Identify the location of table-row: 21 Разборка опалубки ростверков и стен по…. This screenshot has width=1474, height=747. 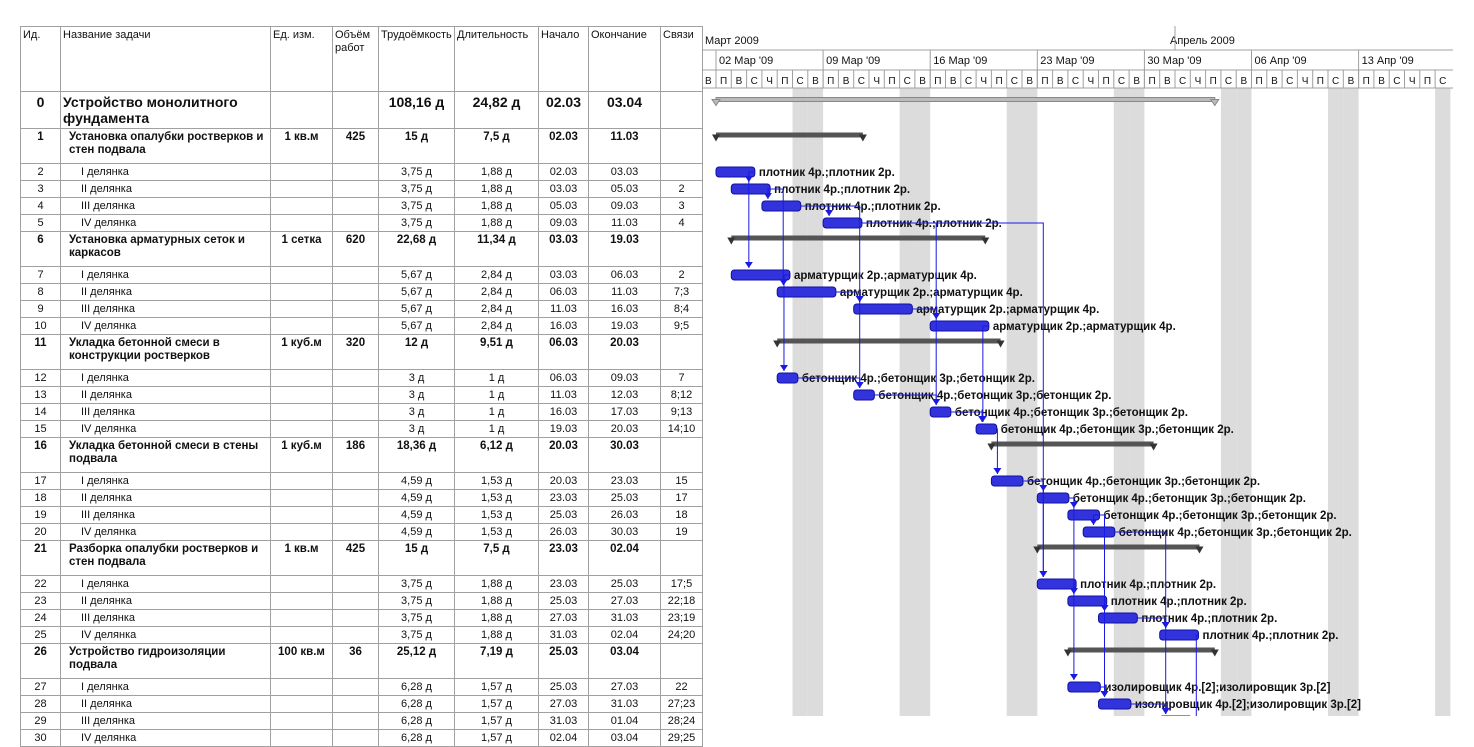
(361, 558).